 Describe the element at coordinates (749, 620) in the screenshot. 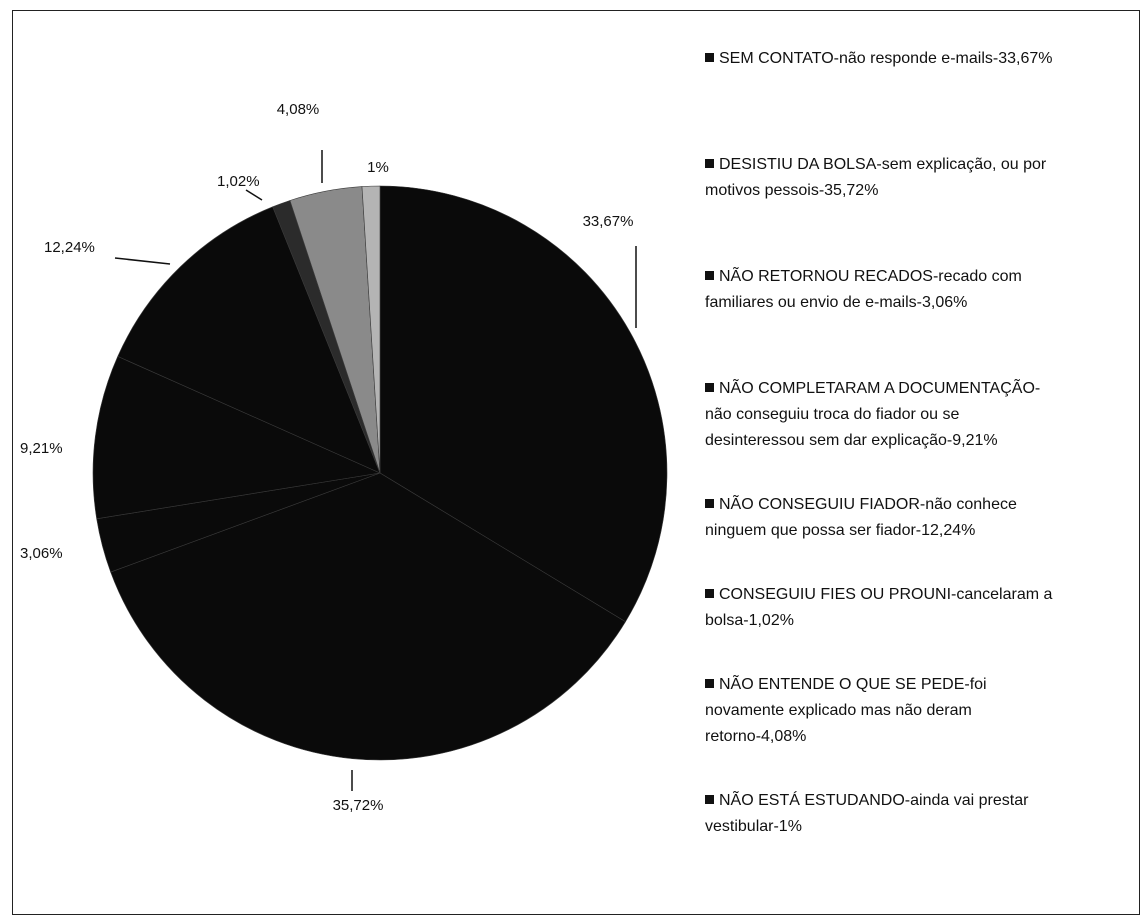

I see `legend-text: bolsa-1,02%` at that location.